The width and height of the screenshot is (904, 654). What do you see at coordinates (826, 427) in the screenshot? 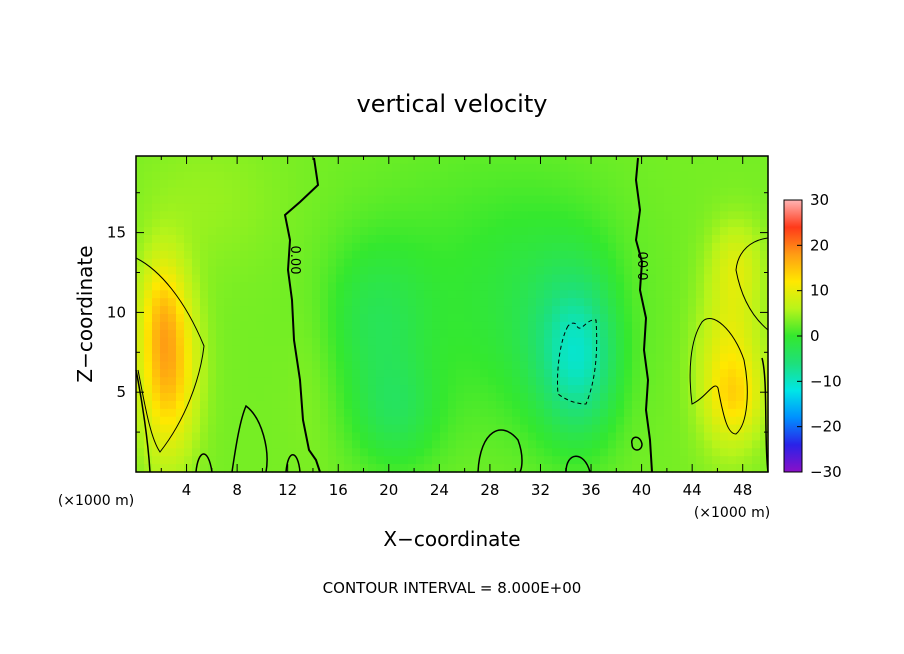
I see `colorbar-tick-label: −20` at bounding box center [826, 427].